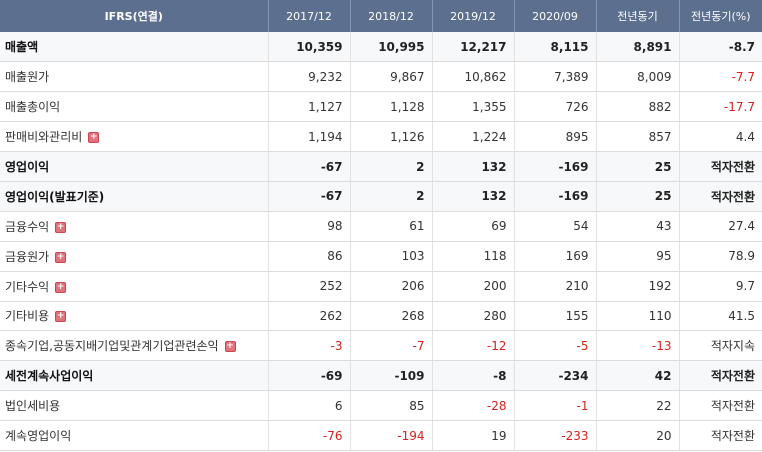 The image size is (762, 452). What do you see at coordinates (391, 77) in the screenshot?
I see `value-cell: 9,867` at bounding box center [391, 77].